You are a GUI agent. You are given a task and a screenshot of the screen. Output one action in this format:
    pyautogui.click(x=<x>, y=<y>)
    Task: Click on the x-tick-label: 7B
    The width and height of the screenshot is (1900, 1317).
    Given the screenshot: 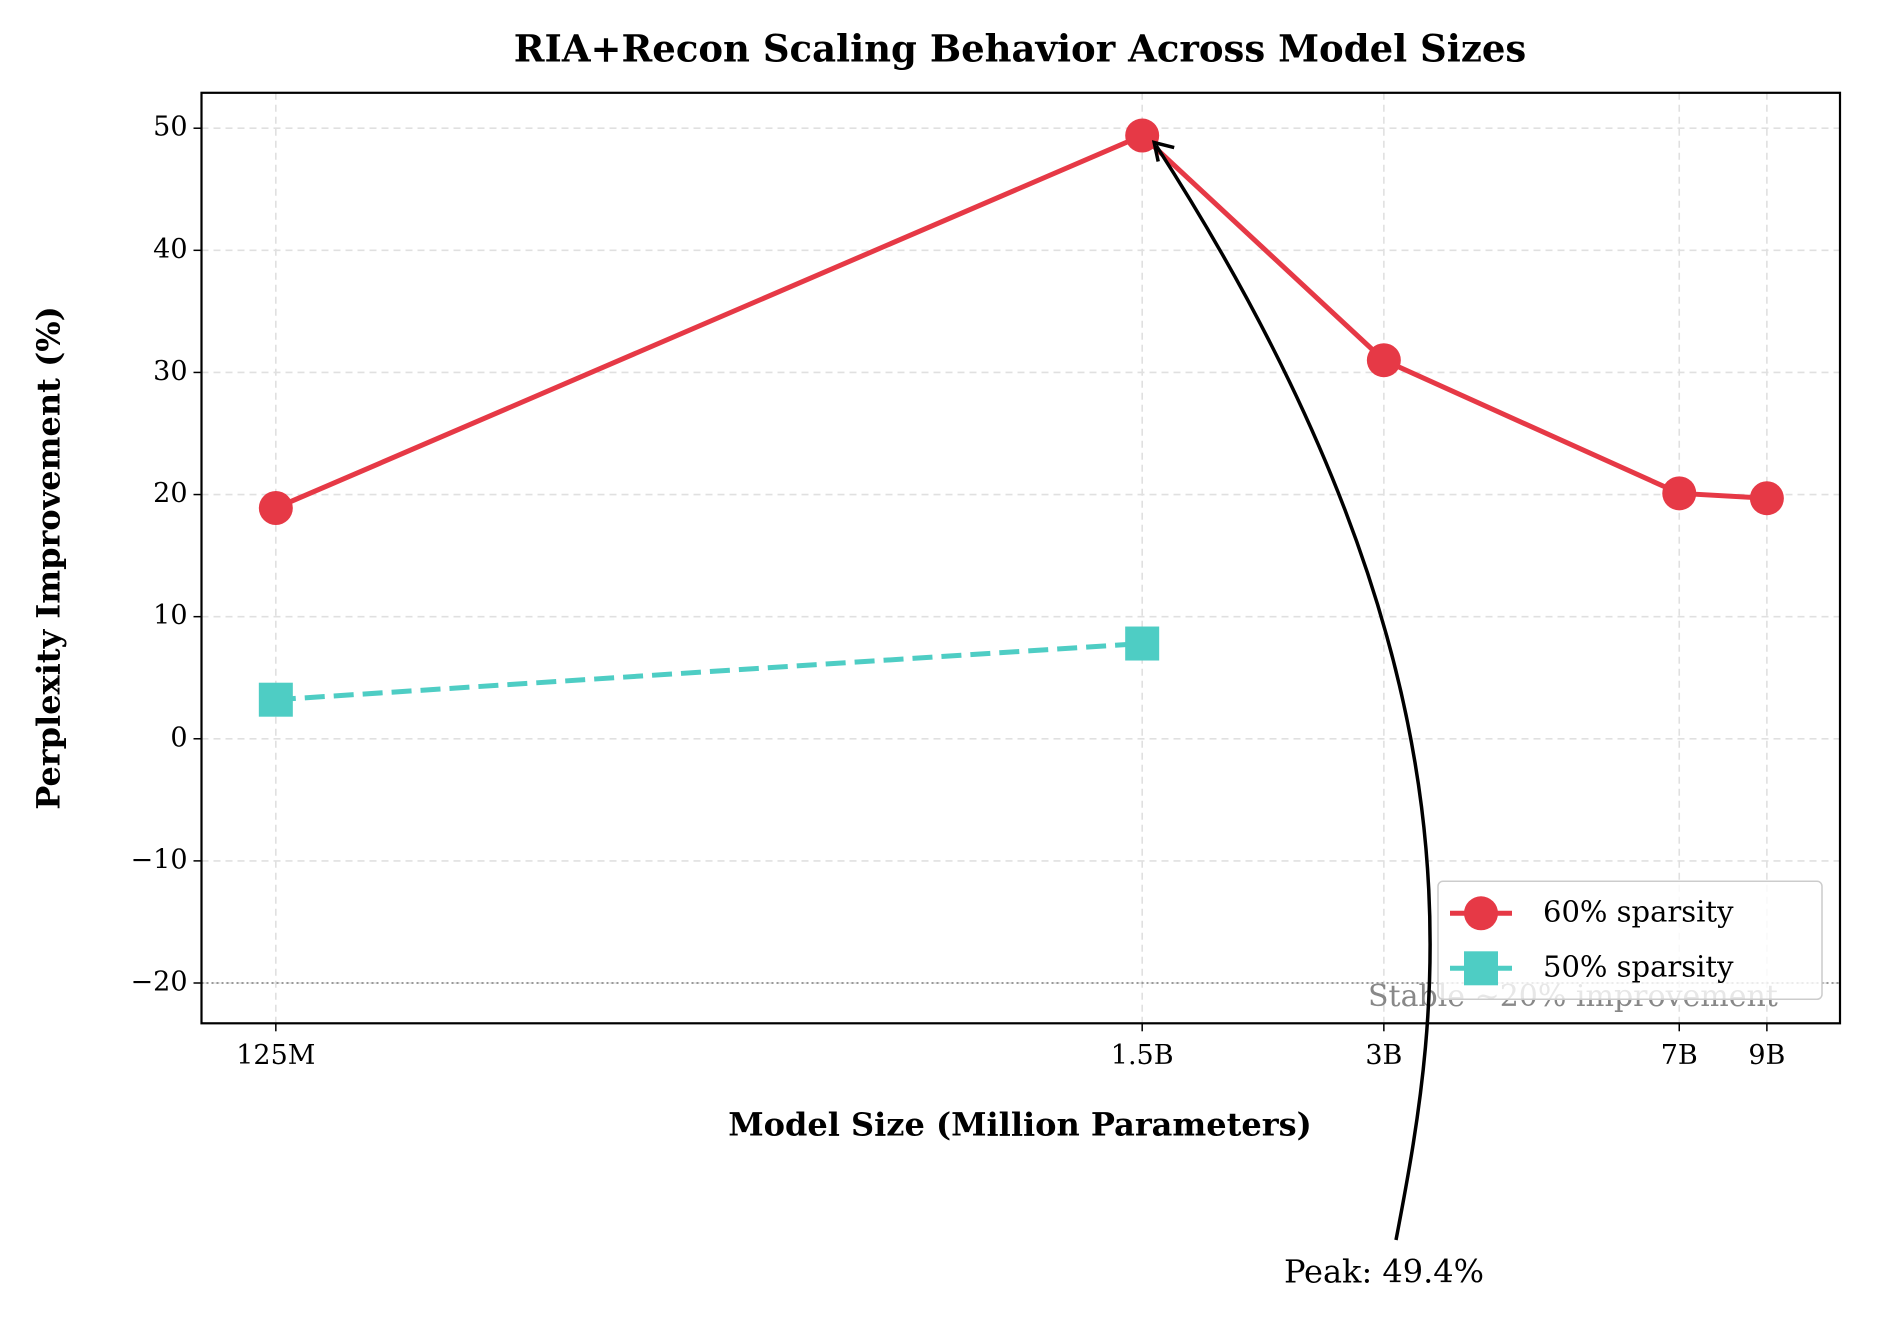 What is the action you would take?
    pyautogui.click(x=1679, y=1055)
    